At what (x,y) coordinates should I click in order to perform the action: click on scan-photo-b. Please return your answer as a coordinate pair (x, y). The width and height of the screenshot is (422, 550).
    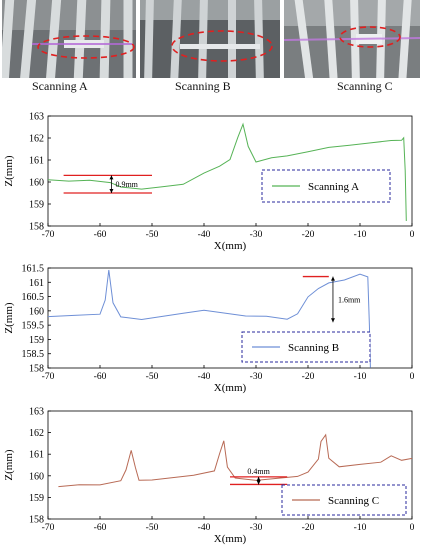
    Looking at the image, I should click on (210, 39).